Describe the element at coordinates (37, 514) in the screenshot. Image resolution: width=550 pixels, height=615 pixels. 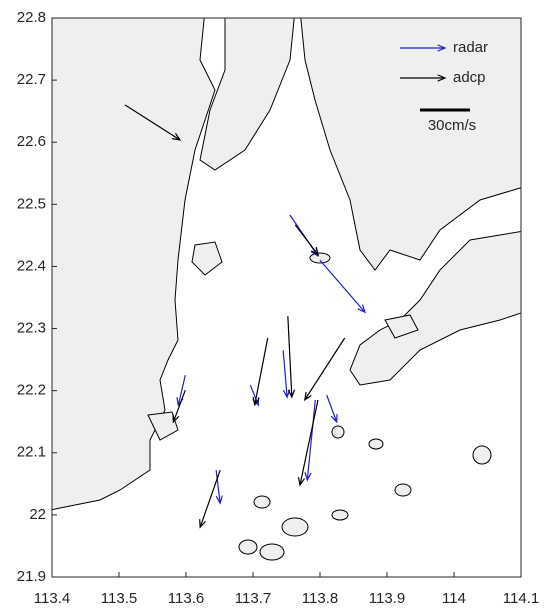
I see `y-tick-label: 22` at that location.